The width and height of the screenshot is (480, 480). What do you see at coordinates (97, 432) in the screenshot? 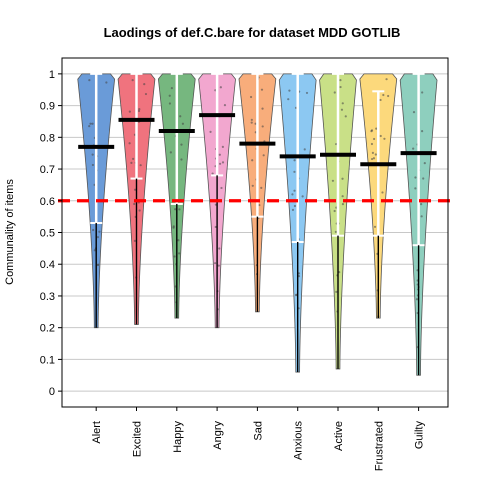
I see `x-tick-label: Alert` at bounding box center [97, 432].